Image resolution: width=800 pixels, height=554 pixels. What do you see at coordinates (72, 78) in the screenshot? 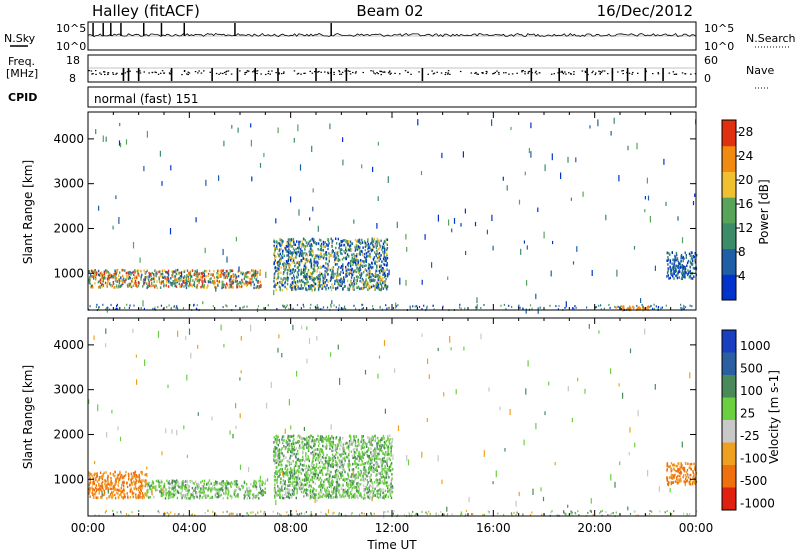
I see `freq-left-tick-bottom: 8` at bounding box center [72, 78].